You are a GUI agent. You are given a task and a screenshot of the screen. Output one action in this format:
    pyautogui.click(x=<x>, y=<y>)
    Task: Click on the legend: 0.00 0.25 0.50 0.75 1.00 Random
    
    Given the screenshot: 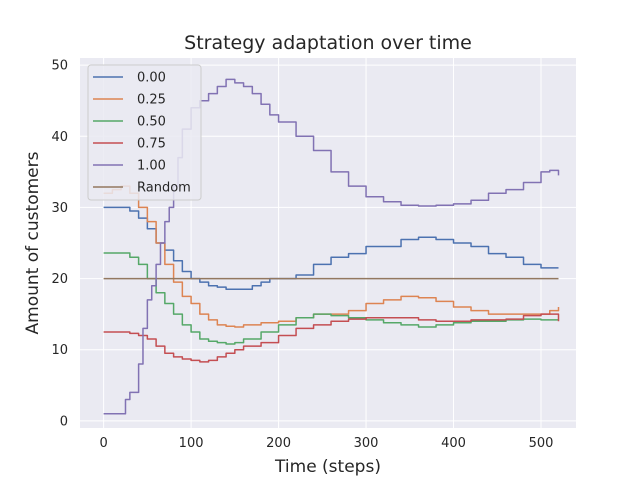 What is the action you would take?
    pyautogui.click(x=144, y=132)
    